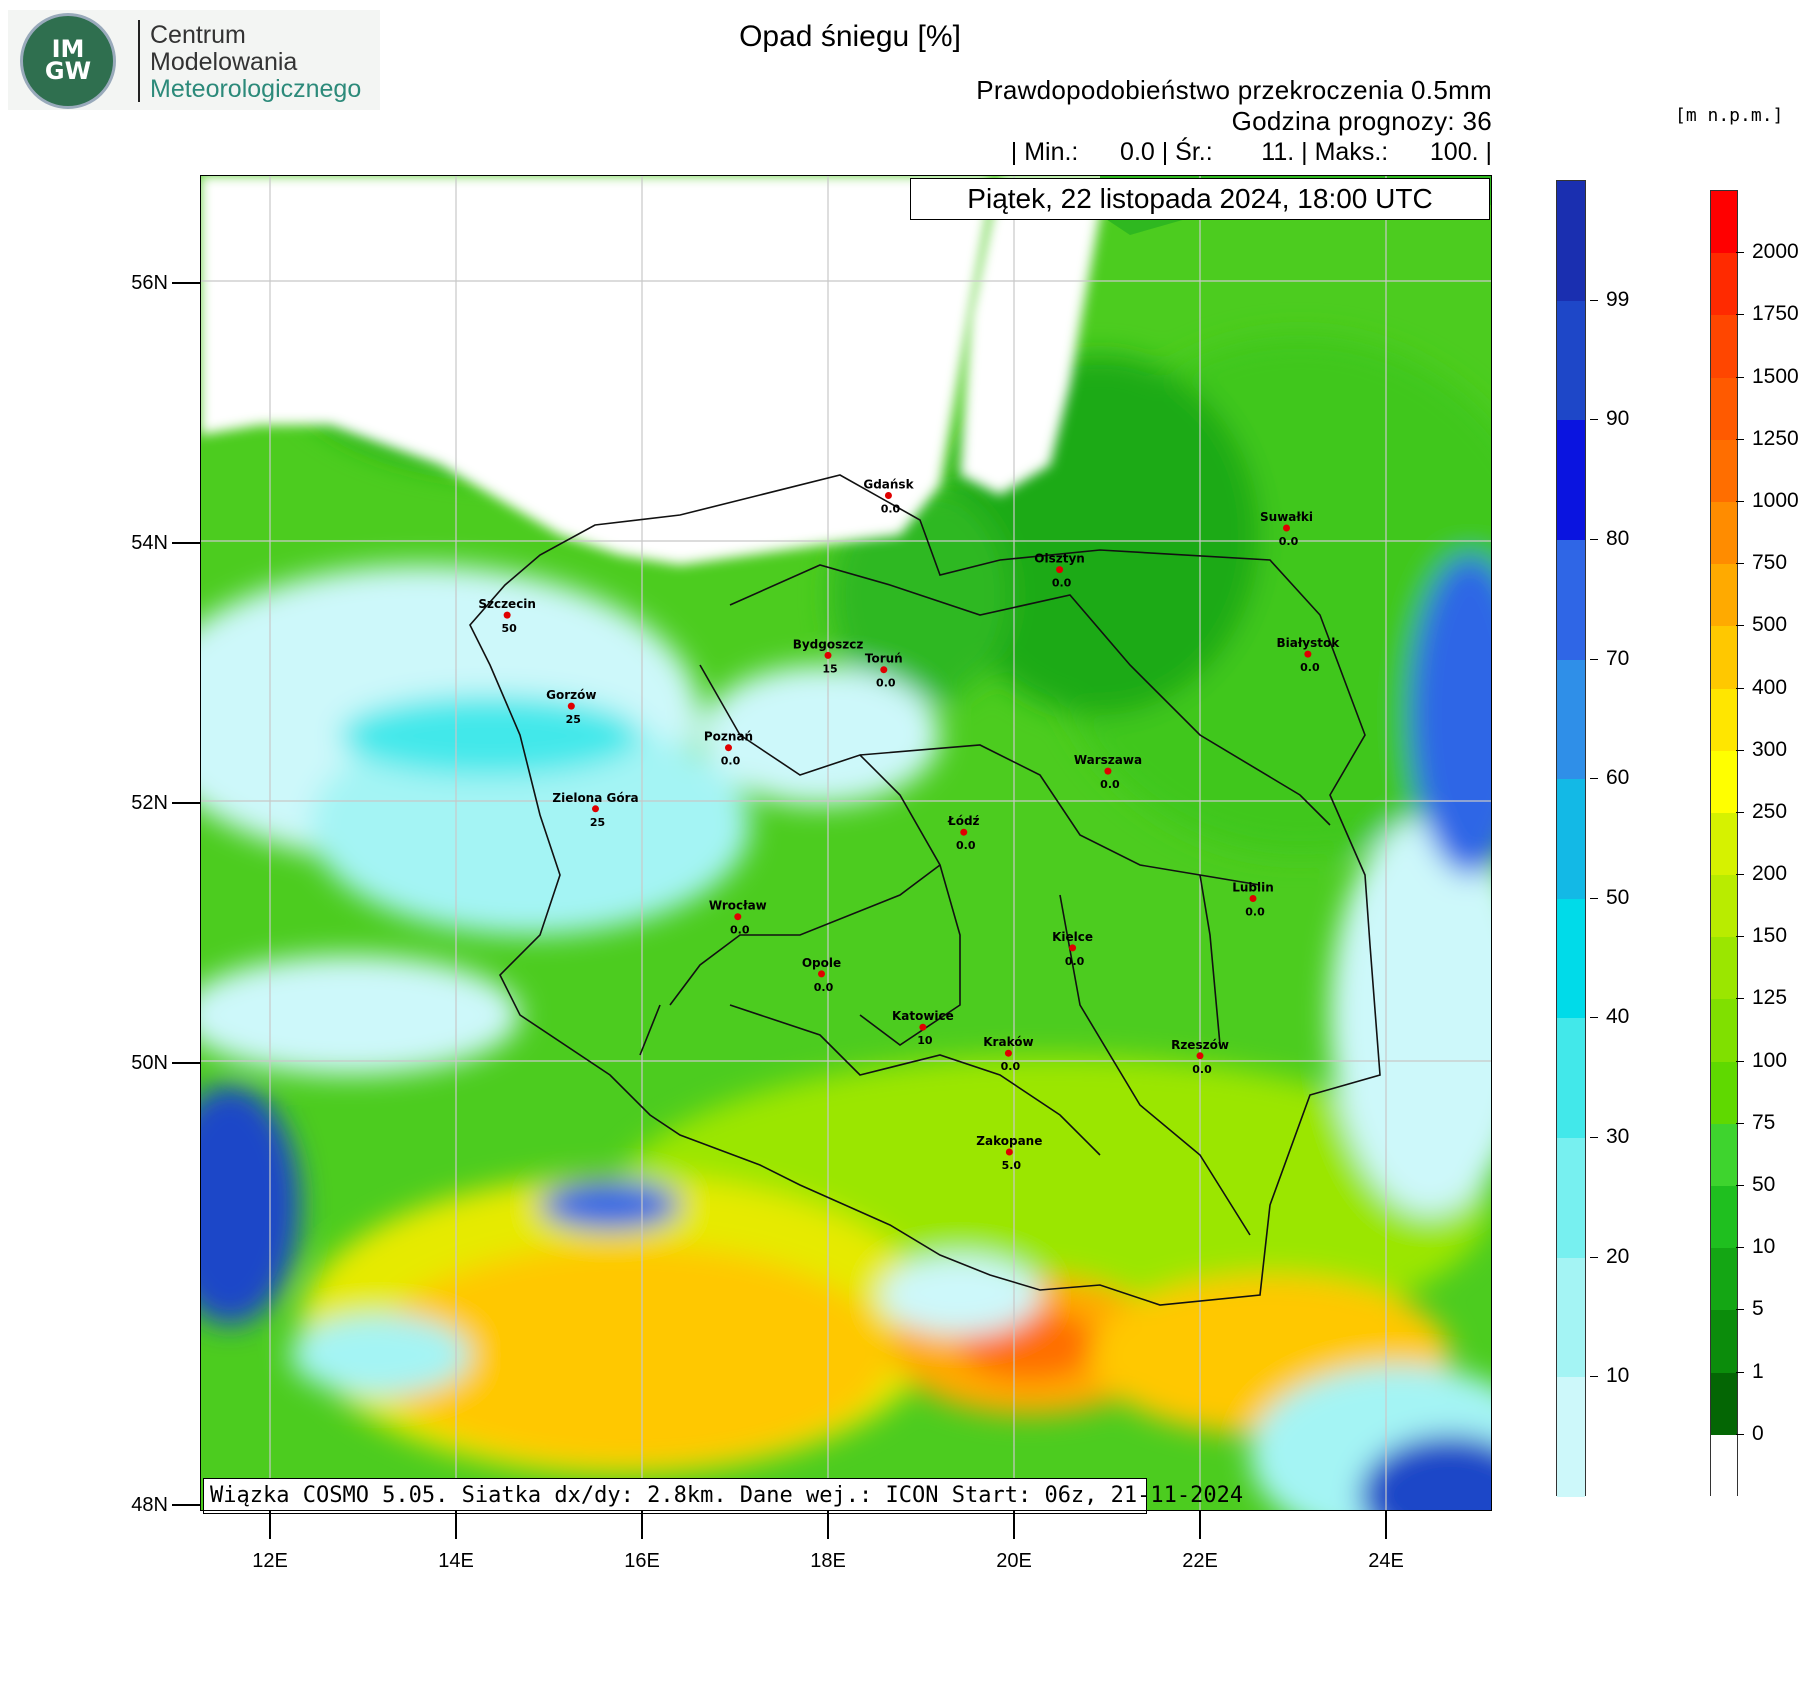  I want to click on lat-label-52n: 52N, so click(149, 803).